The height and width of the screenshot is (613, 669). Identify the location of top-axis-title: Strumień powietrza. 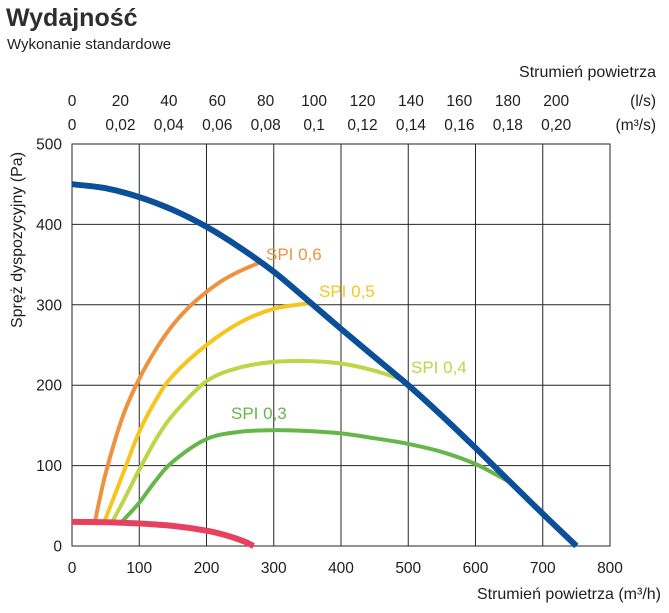
(587, 72).